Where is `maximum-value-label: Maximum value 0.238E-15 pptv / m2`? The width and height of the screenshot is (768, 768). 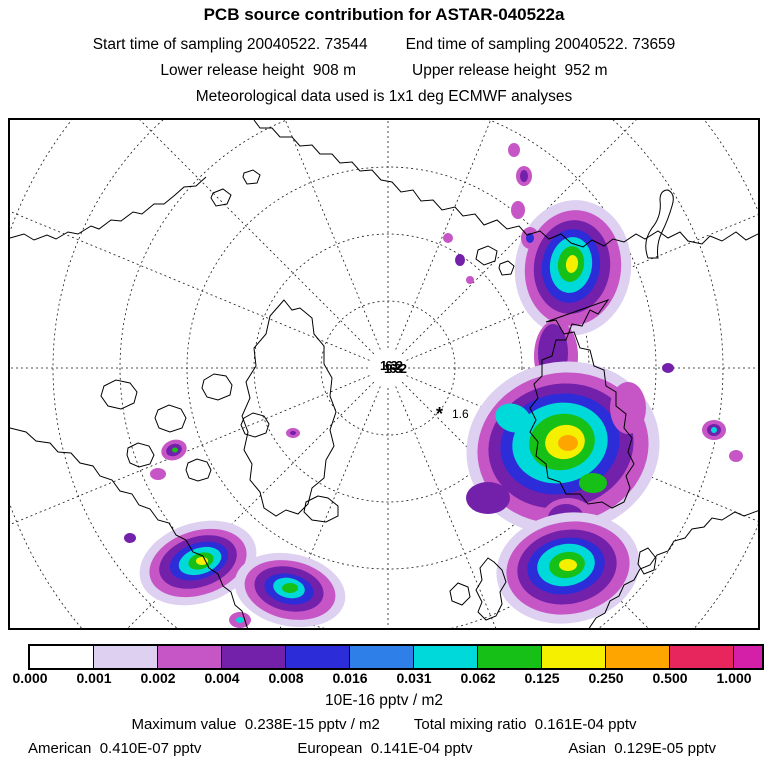
maximum-value-label: Maximum value 0.238E-15 pptv / m2 is located at coordinates (255, 724).